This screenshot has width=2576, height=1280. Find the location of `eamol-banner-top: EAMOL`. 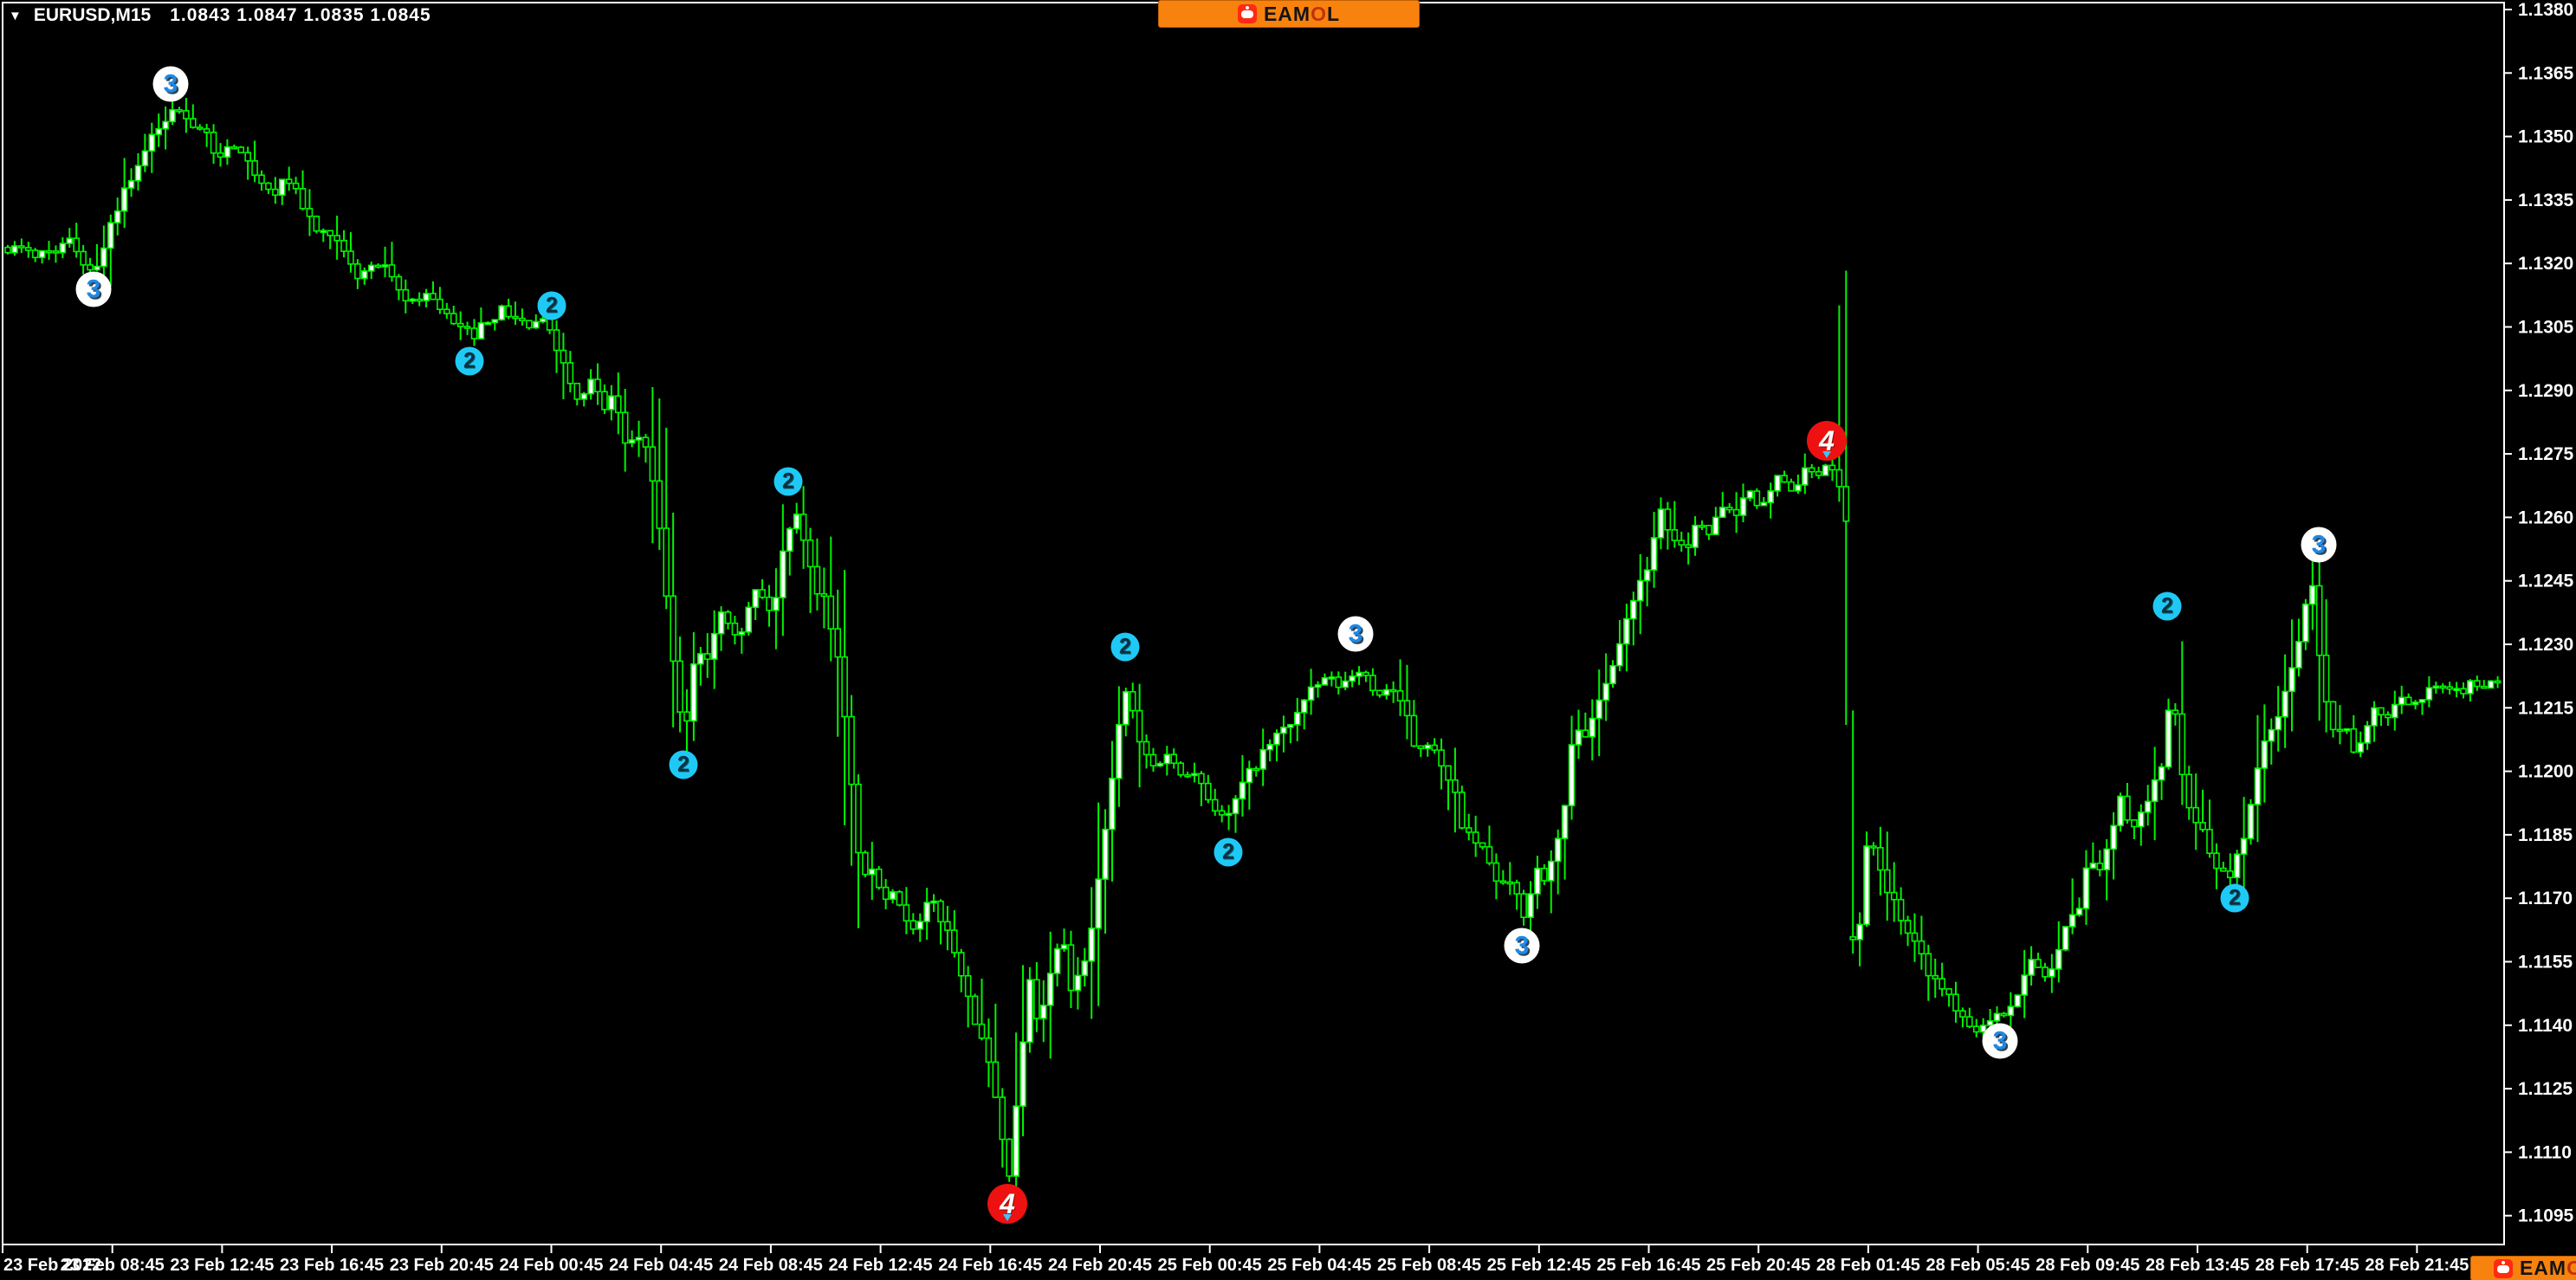

eamol-banner-top: EAMOL is located at coordinates (1289, 14).